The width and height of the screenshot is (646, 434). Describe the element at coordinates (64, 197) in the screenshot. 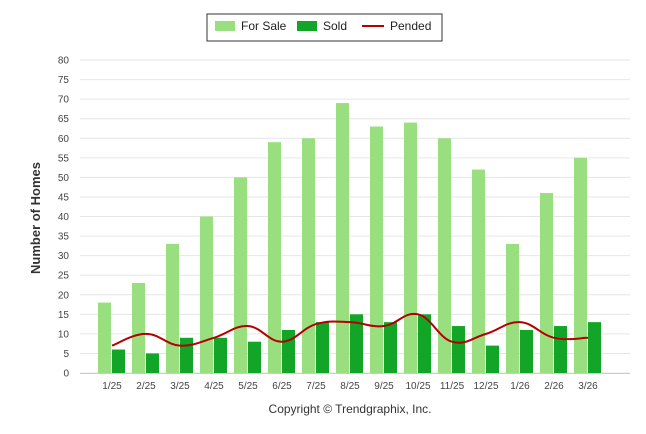

I see `y-tick-label: 45` at that location.